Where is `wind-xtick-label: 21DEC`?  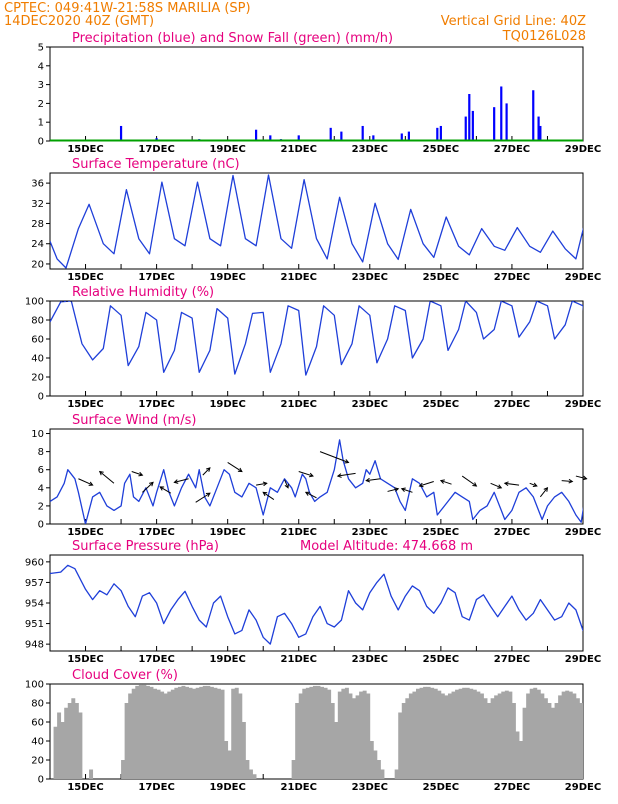 wind-xtick-label: 21DEC is located at coordinates (299, 532).